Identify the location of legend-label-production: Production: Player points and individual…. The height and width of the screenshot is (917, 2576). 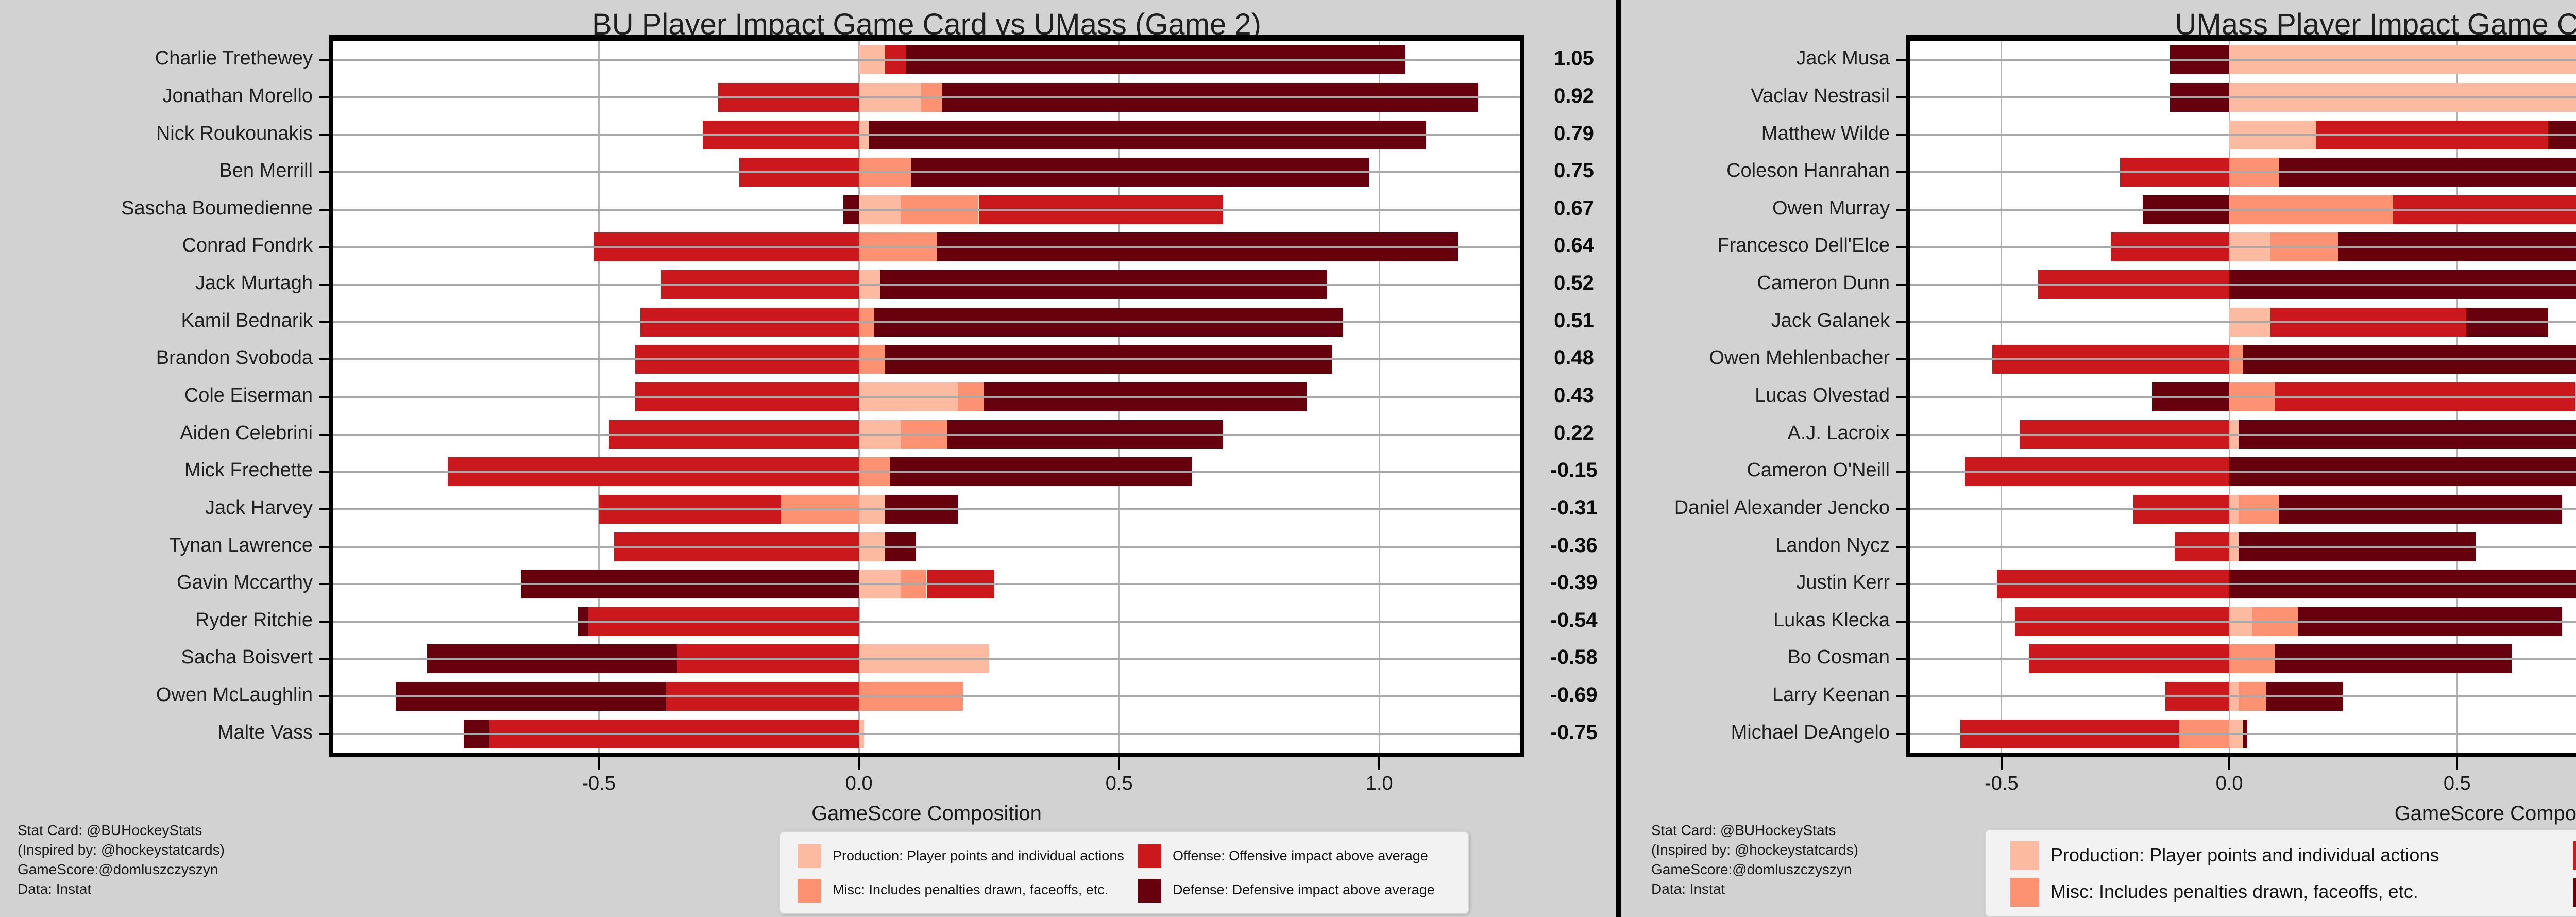
(2244, 855).